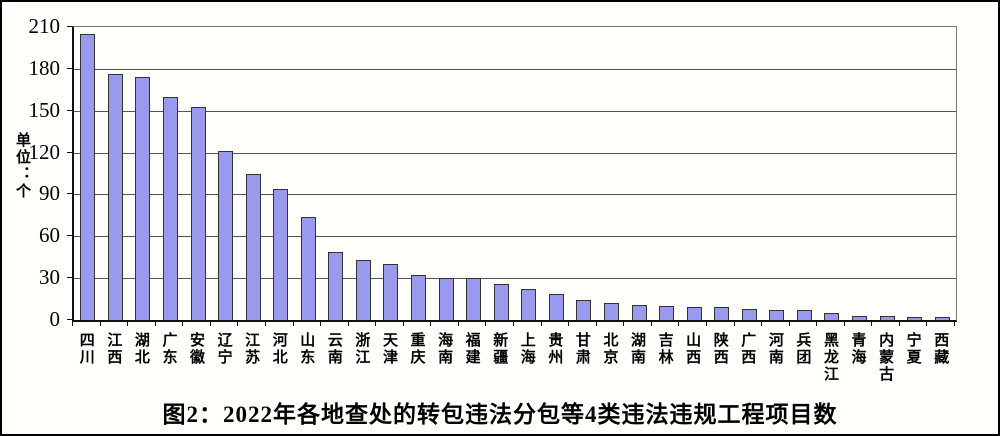 The width and height of the screenshot is (1000, 436). What do you see at coordinates (141, 349) in the screenshot?
I see `x-axis-category-text: 湖北` at bounding box center [141, 349].